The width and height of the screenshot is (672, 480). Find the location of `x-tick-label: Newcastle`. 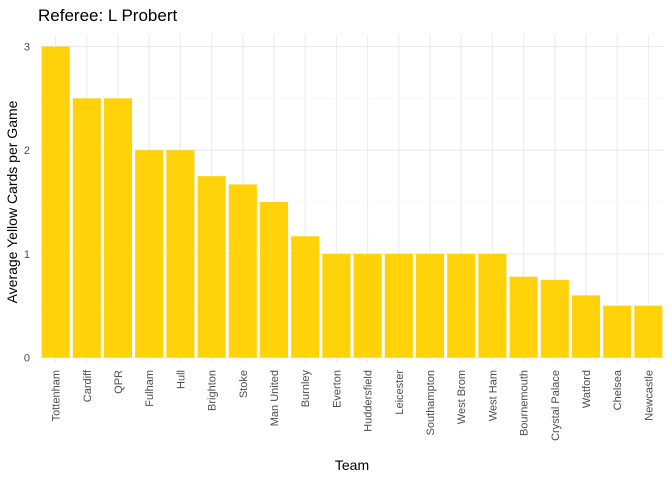

x-tick-label: Newcastle is located at coordinates (649, 395).